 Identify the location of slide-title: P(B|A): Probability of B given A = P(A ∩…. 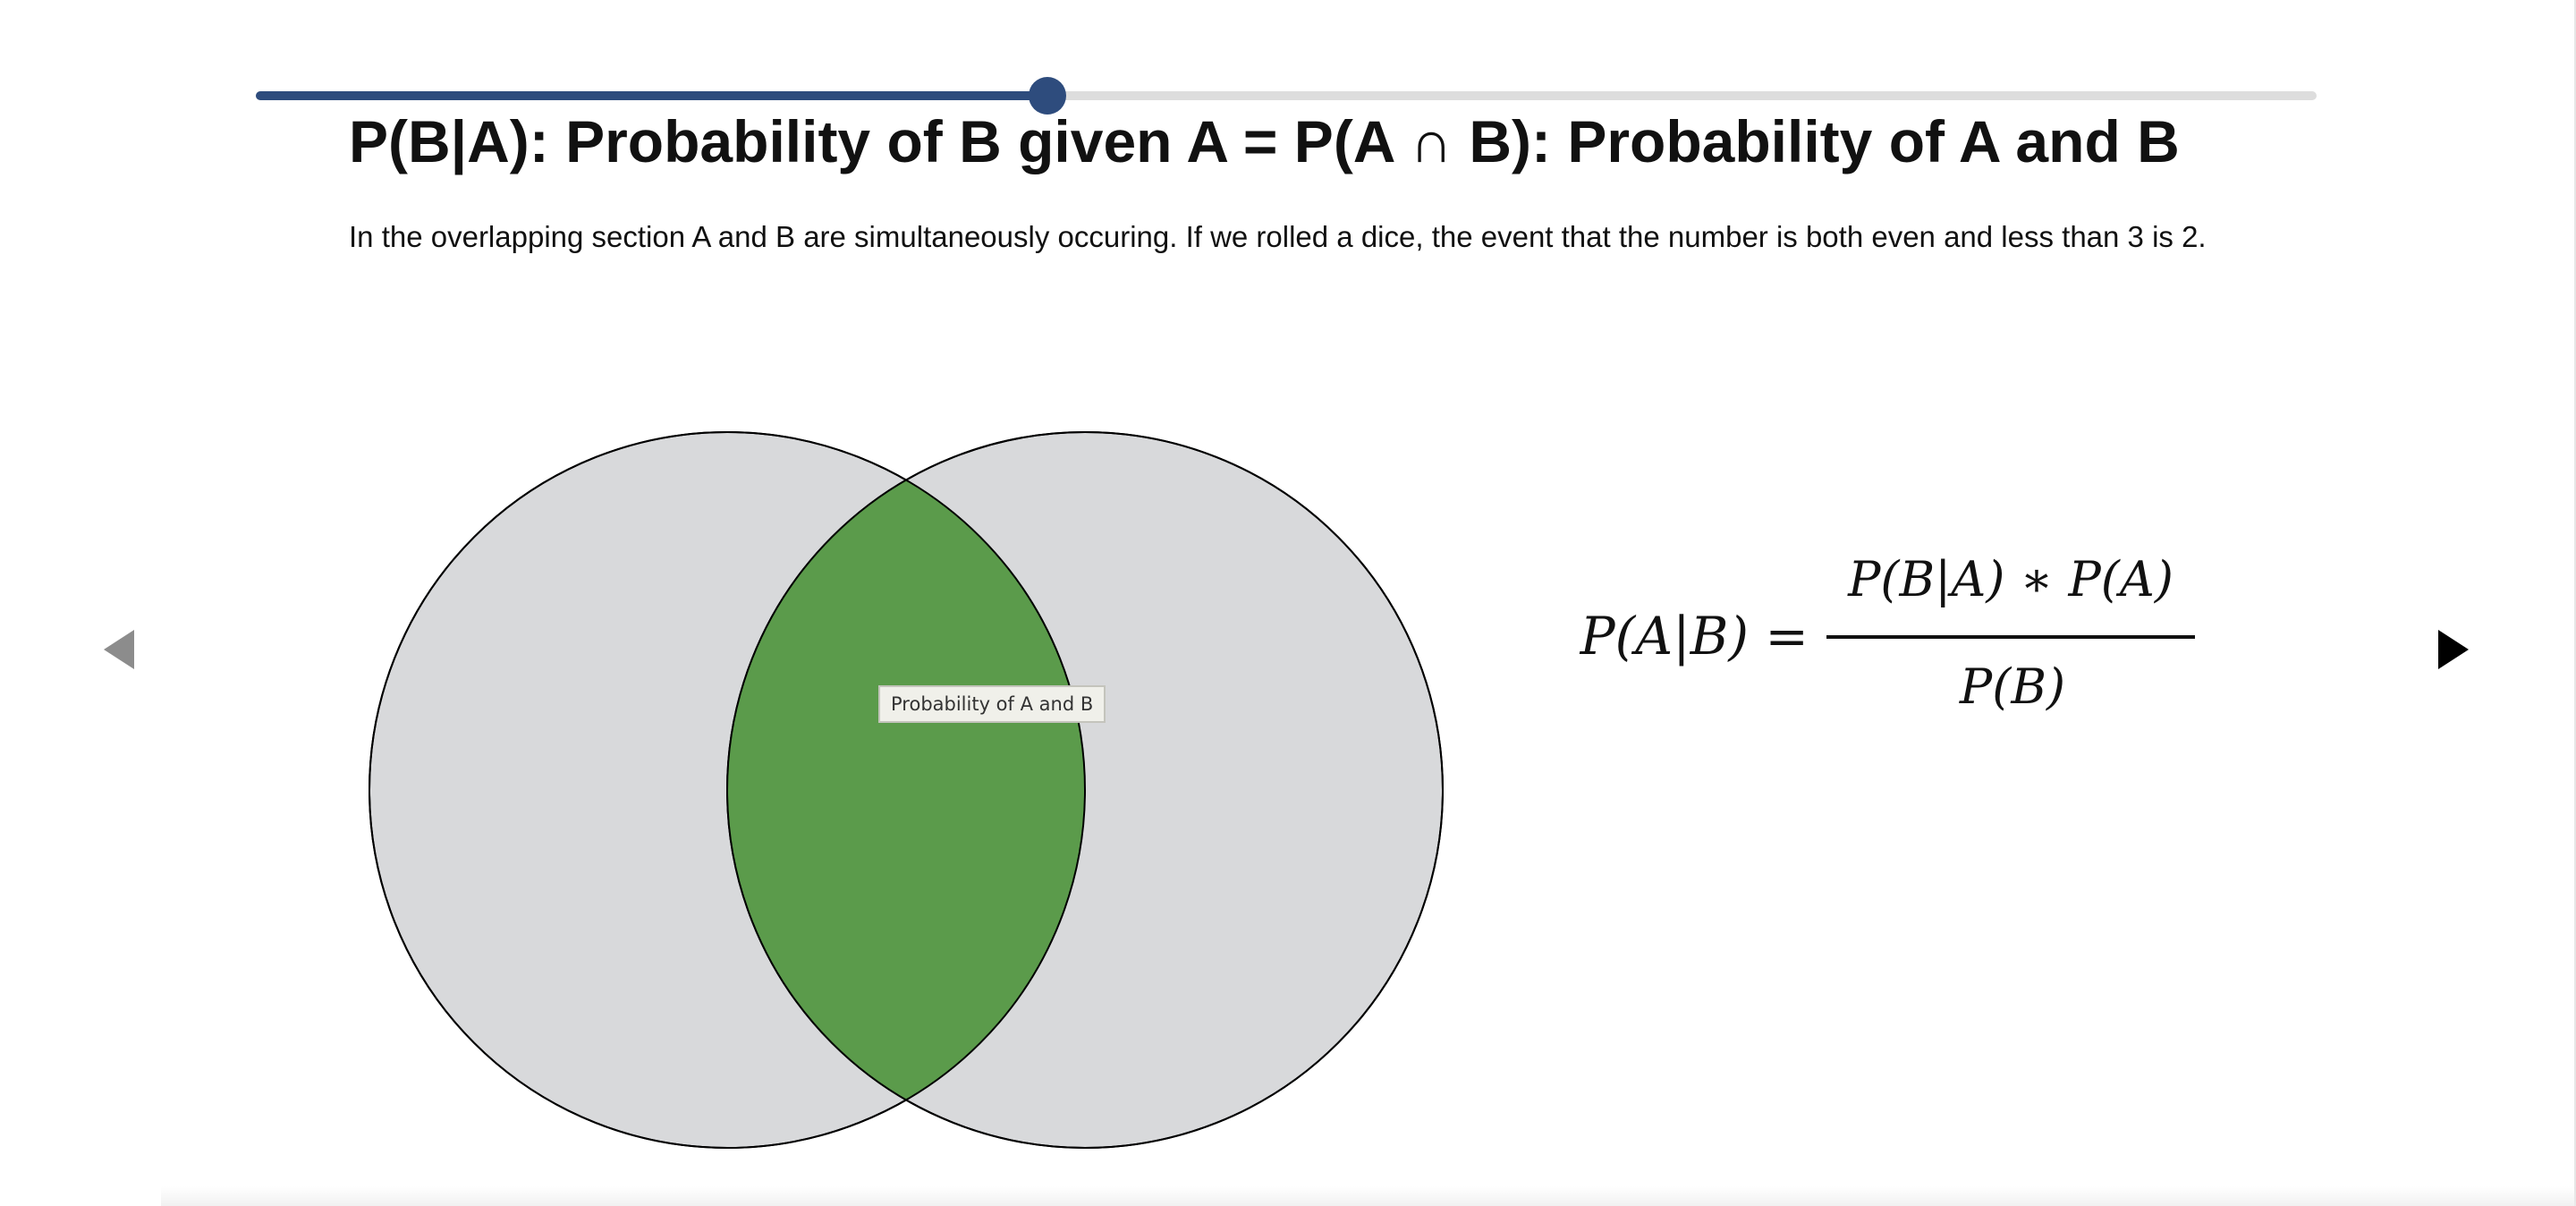
(1264, 141).